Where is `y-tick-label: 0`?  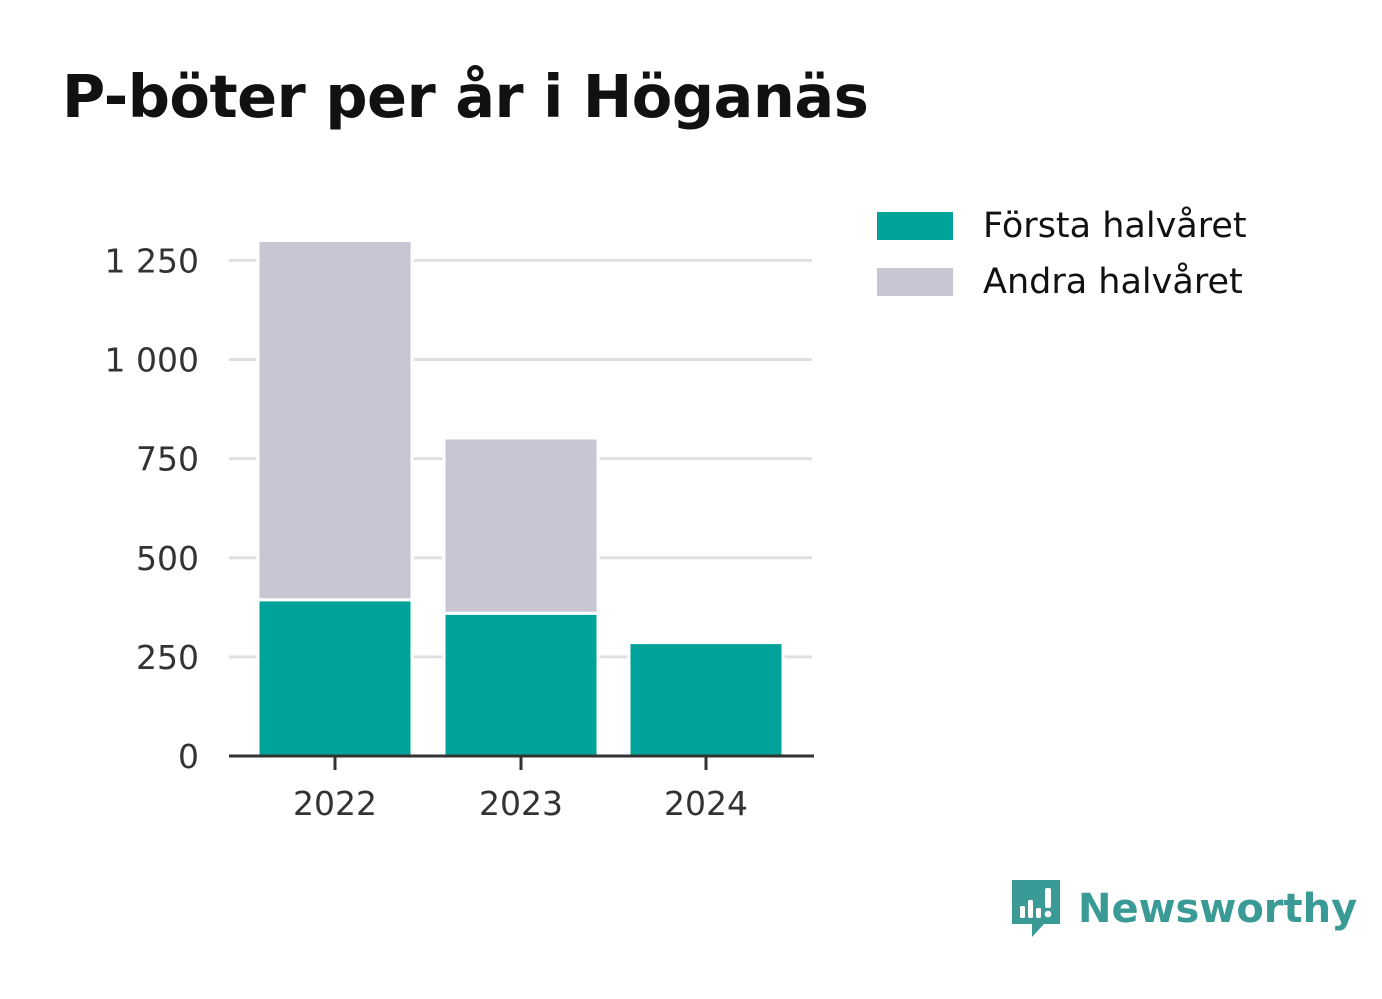
y-tick-label: 0 is located at coordinates (188, 756).